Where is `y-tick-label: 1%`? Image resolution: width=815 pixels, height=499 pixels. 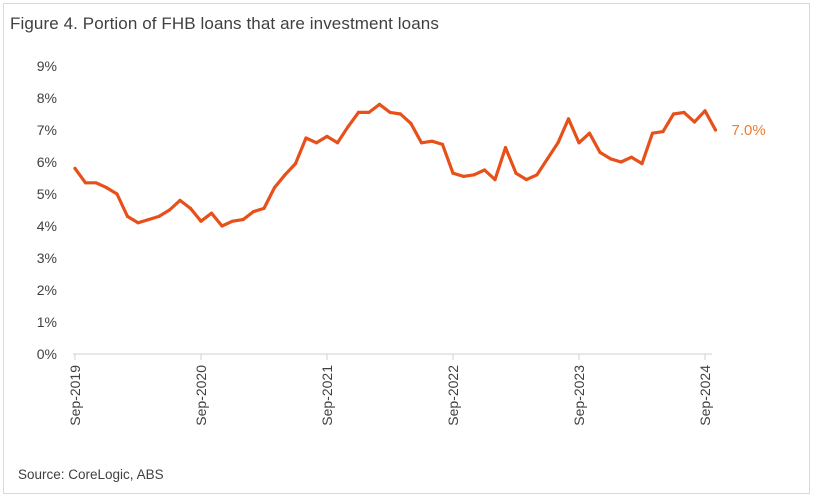
y-tick-label: 1% is located at coordinates (47, 322).